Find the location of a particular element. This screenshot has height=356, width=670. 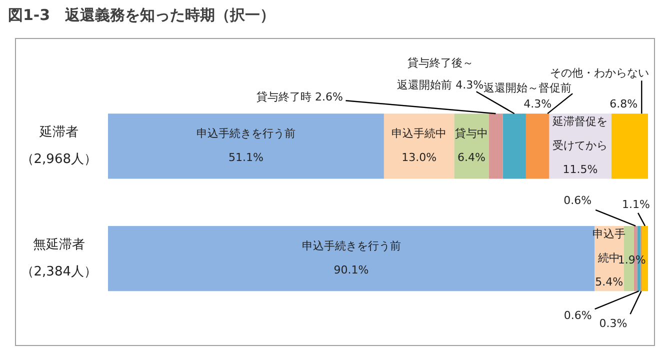

data-label: 13.0% is located at coordinates (419, 157).